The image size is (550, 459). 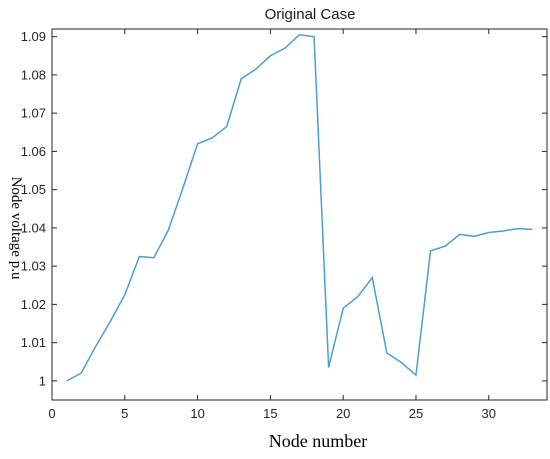 I want to click on chart-title: Original Case, so click(x=310, y=14).